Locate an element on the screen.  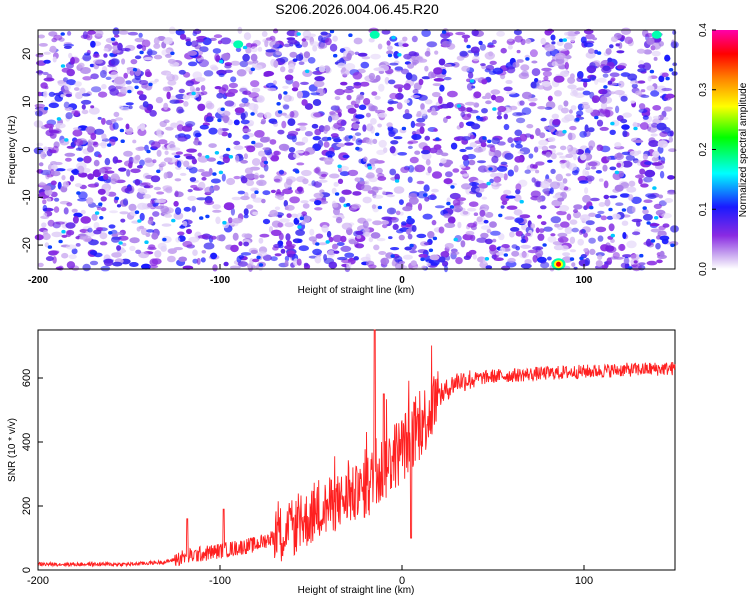
colorbar-tick-label: 0.2 is located at coordinates (703, 149).